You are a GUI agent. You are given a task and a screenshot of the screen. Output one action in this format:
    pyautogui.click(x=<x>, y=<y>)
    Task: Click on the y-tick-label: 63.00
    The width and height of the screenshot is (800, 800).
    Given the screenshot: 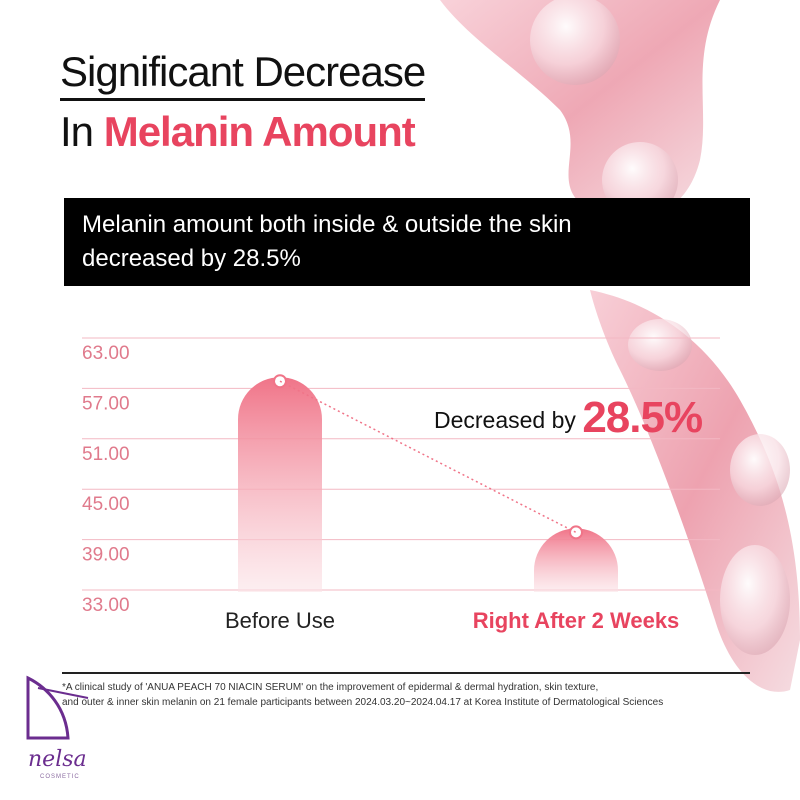 What is the action you would take?
    pyautogui.click(x=106, y=353)
    